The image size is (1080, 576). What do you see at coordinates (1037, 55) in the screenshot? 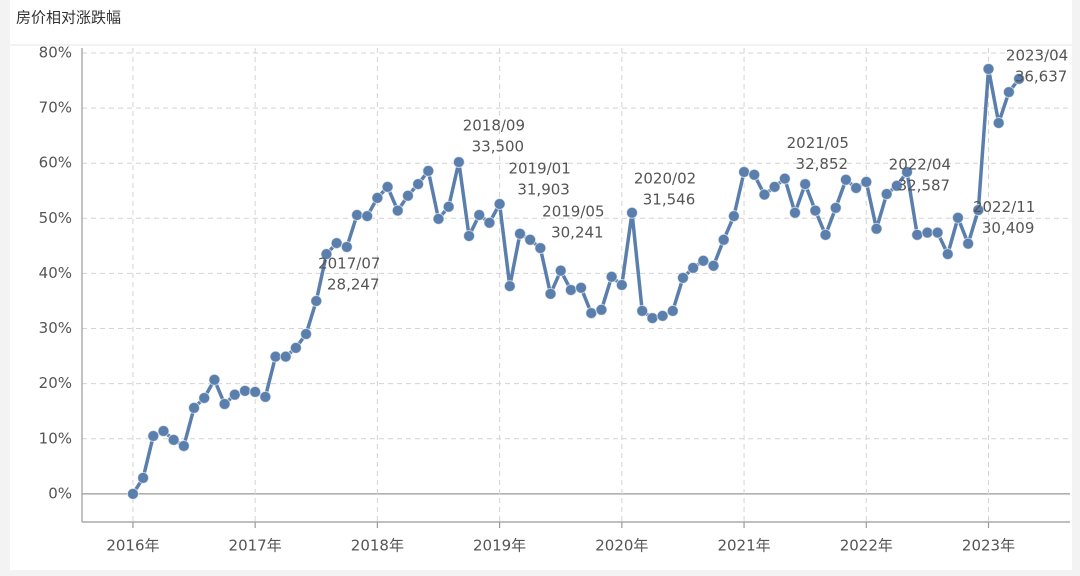
I see `annotation-date: 2023/04` at bounding box center [1037, 55].